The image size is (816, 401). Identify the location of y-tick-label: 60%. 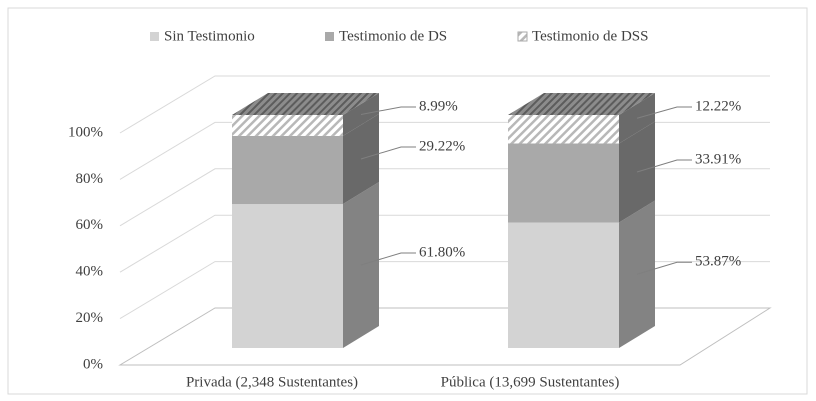
(90, 225).